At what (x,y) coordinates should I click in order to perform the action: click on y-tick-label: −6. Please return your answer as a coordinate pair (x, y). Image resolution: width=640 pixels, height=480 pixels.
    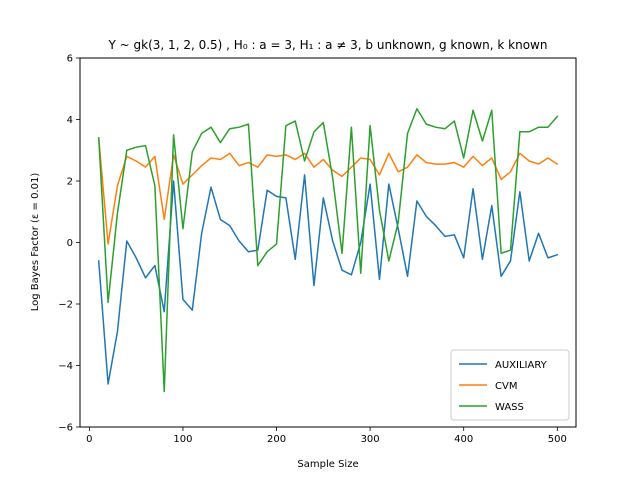
    Looking at the image, I should click on (65, 428).